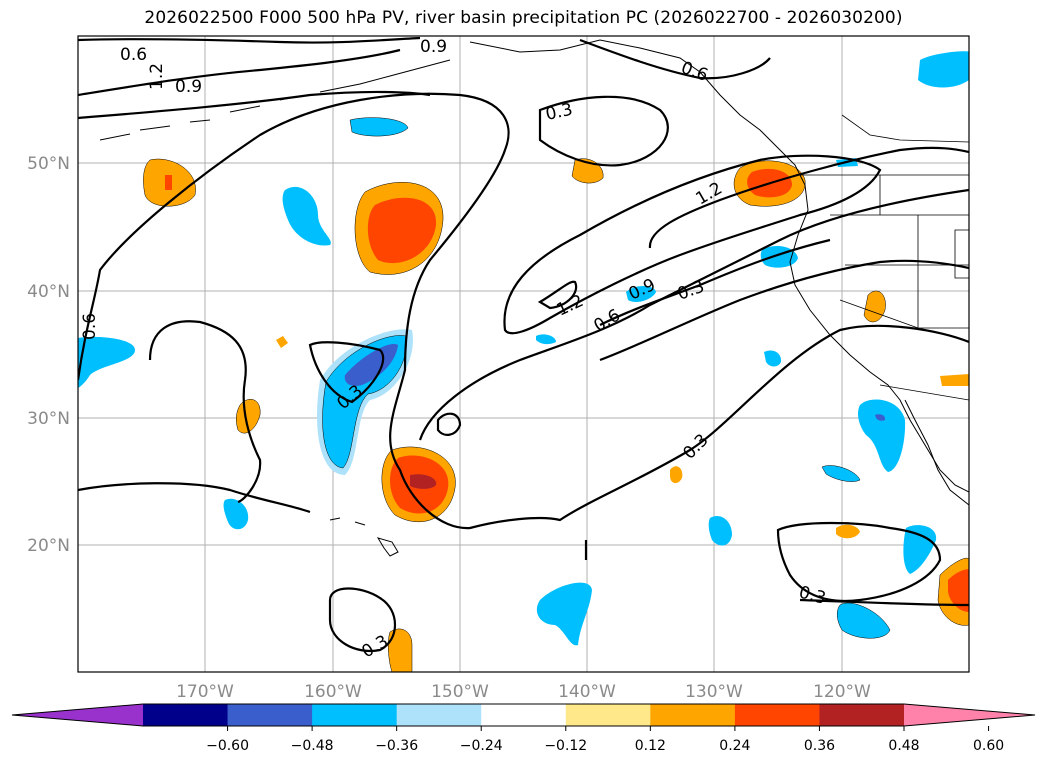 This screenshot has height=765, width=1047. Describe the element at coordinates (333, 692) in the screenshot. I see `lon-label-160w: 160°W` at that location.